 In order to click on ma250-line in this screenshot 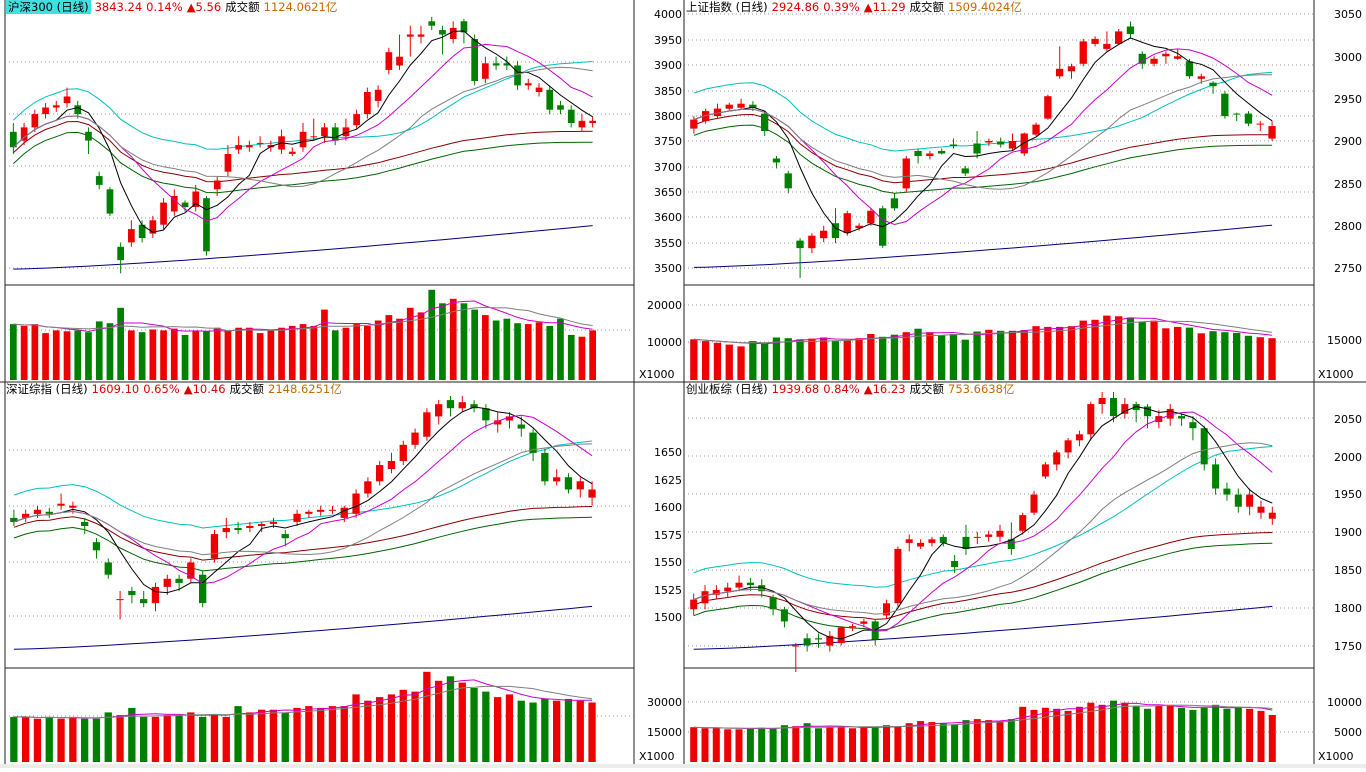, I will do `click(983, 246)`.